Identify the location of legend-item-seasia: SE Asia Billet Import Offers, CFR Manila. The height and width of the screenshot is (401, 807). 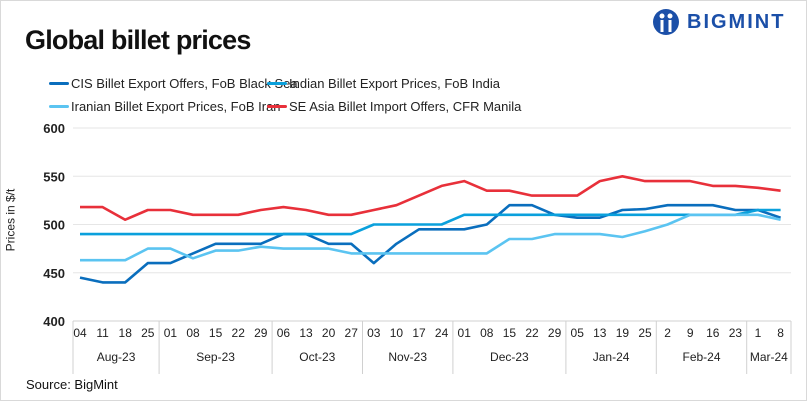
(394, 106).